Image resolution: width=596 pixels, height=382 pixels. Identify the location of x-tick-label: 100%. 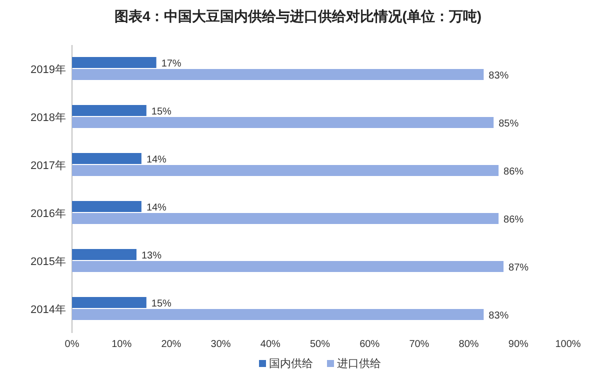
(568, 344).